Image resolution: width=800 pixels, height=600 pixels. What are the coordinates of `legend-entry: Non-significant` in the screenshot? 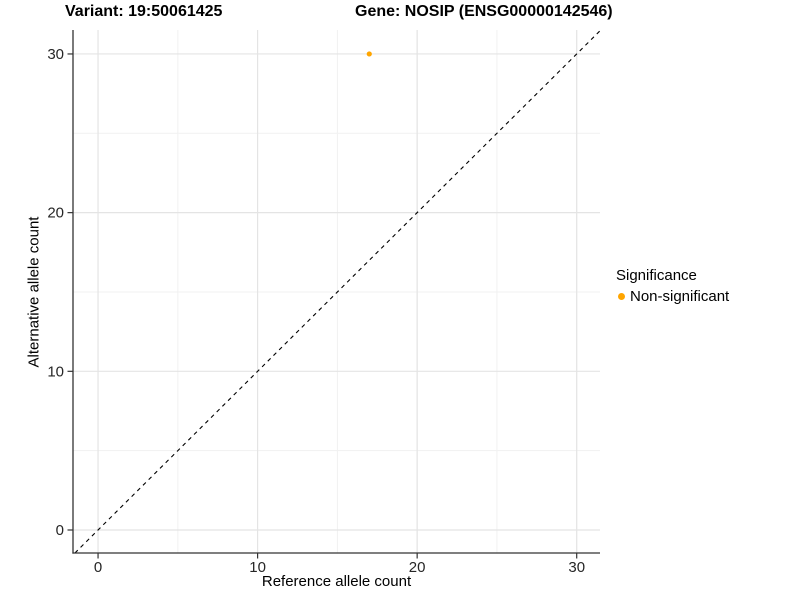 It's located at (672, 296).